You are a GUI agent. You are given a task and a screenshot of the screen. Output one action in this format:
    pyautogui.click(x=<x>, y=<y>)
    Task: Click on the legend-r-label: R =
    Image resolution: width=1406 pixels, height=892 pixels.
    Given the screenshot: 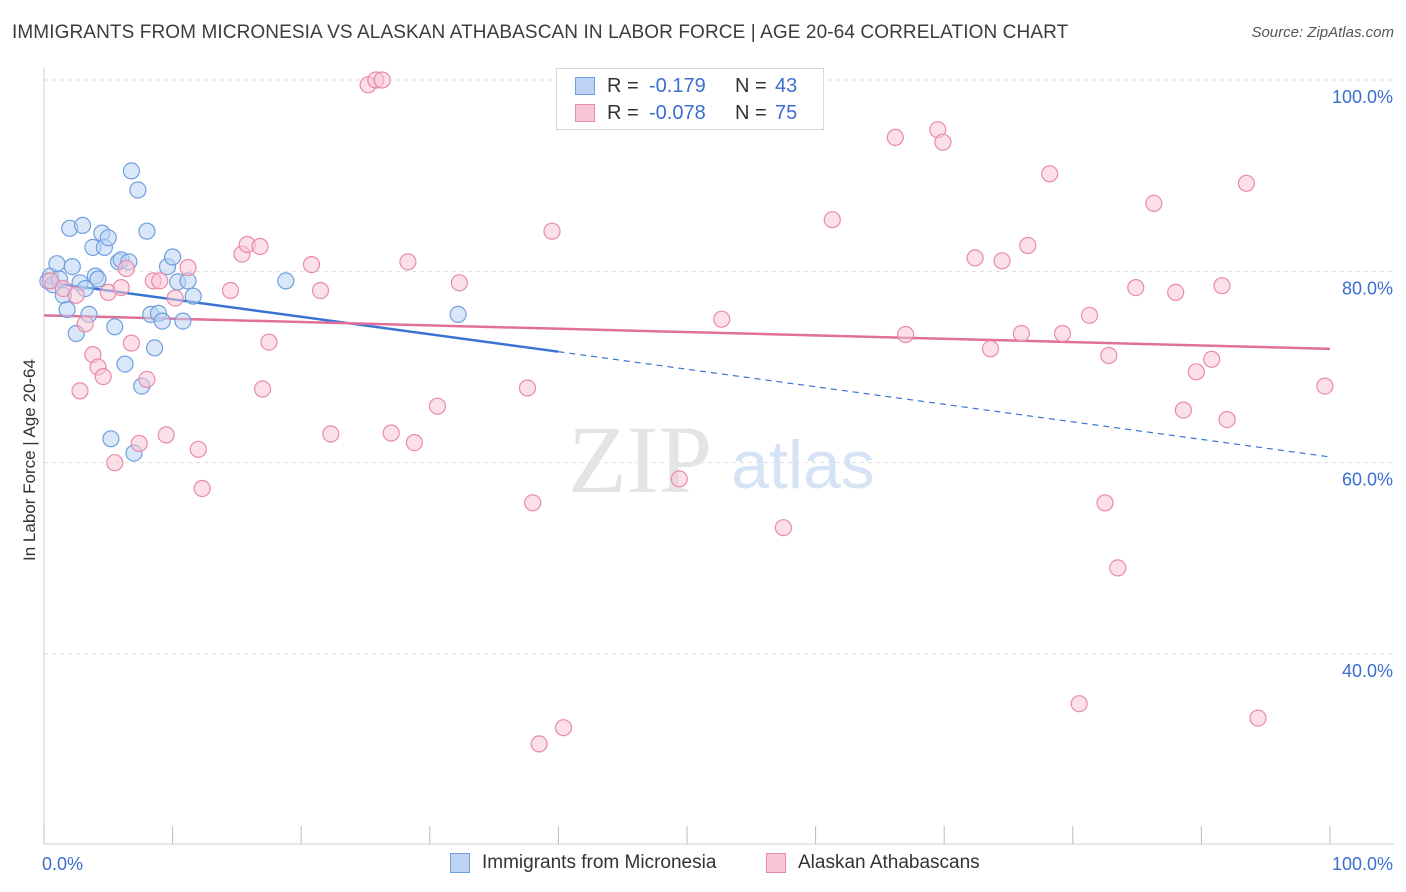 What is the action you would take?
    pyautogui.click(x=623, y=112)
    